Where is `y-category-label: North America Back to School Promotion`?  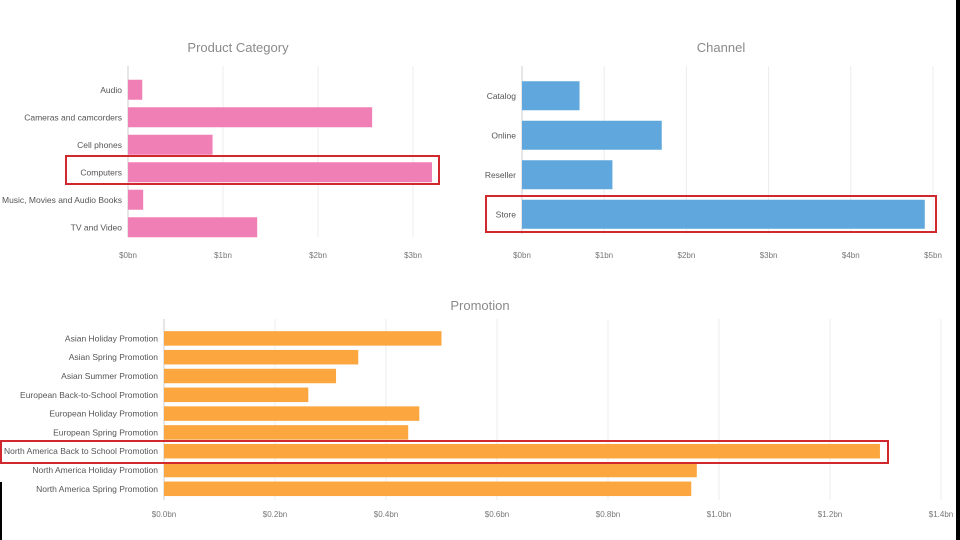
y-category-label: North America Back to School Promotion is located at coordinates (81, 451).